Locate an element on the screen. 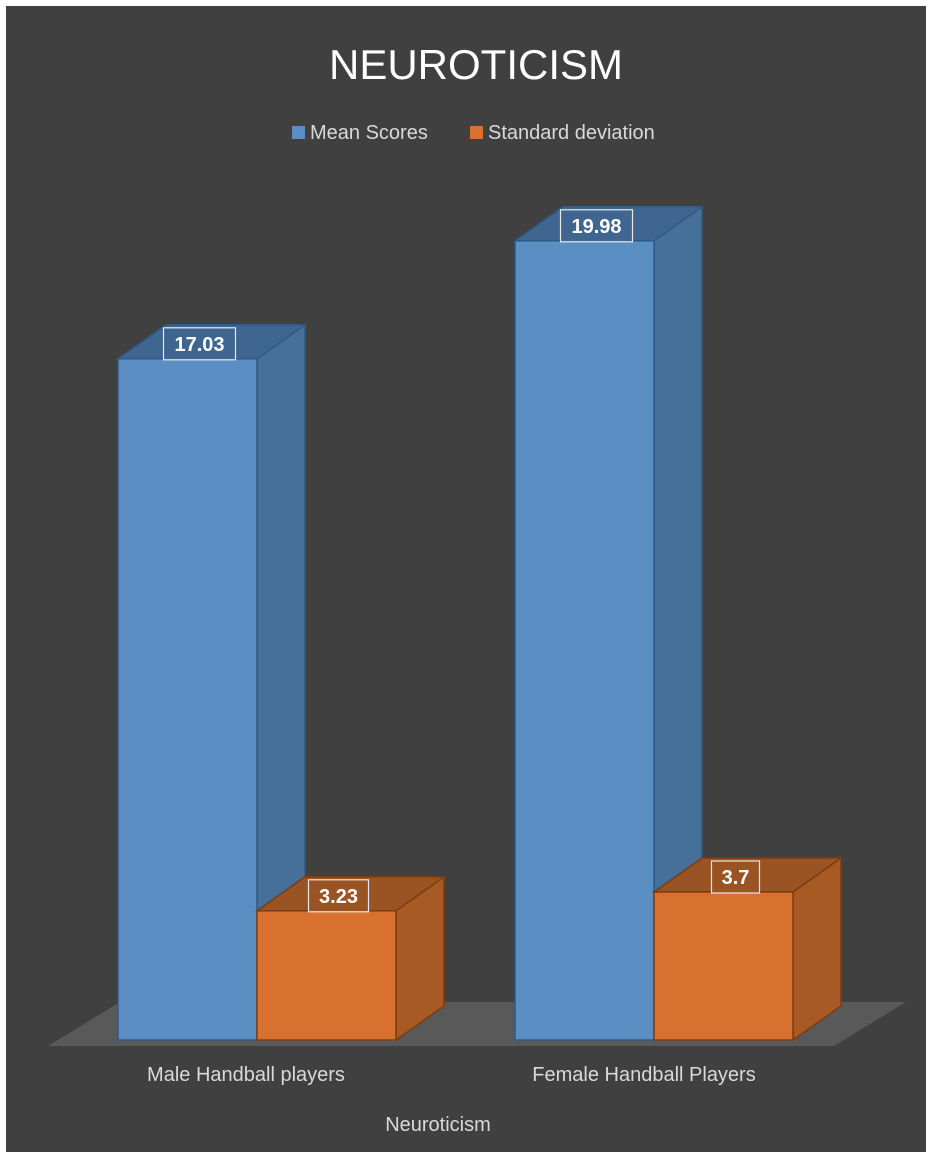 This screenshot has height=1164, width=932. data-label-box-mean-scores-female is located at coordinates (596, 226).